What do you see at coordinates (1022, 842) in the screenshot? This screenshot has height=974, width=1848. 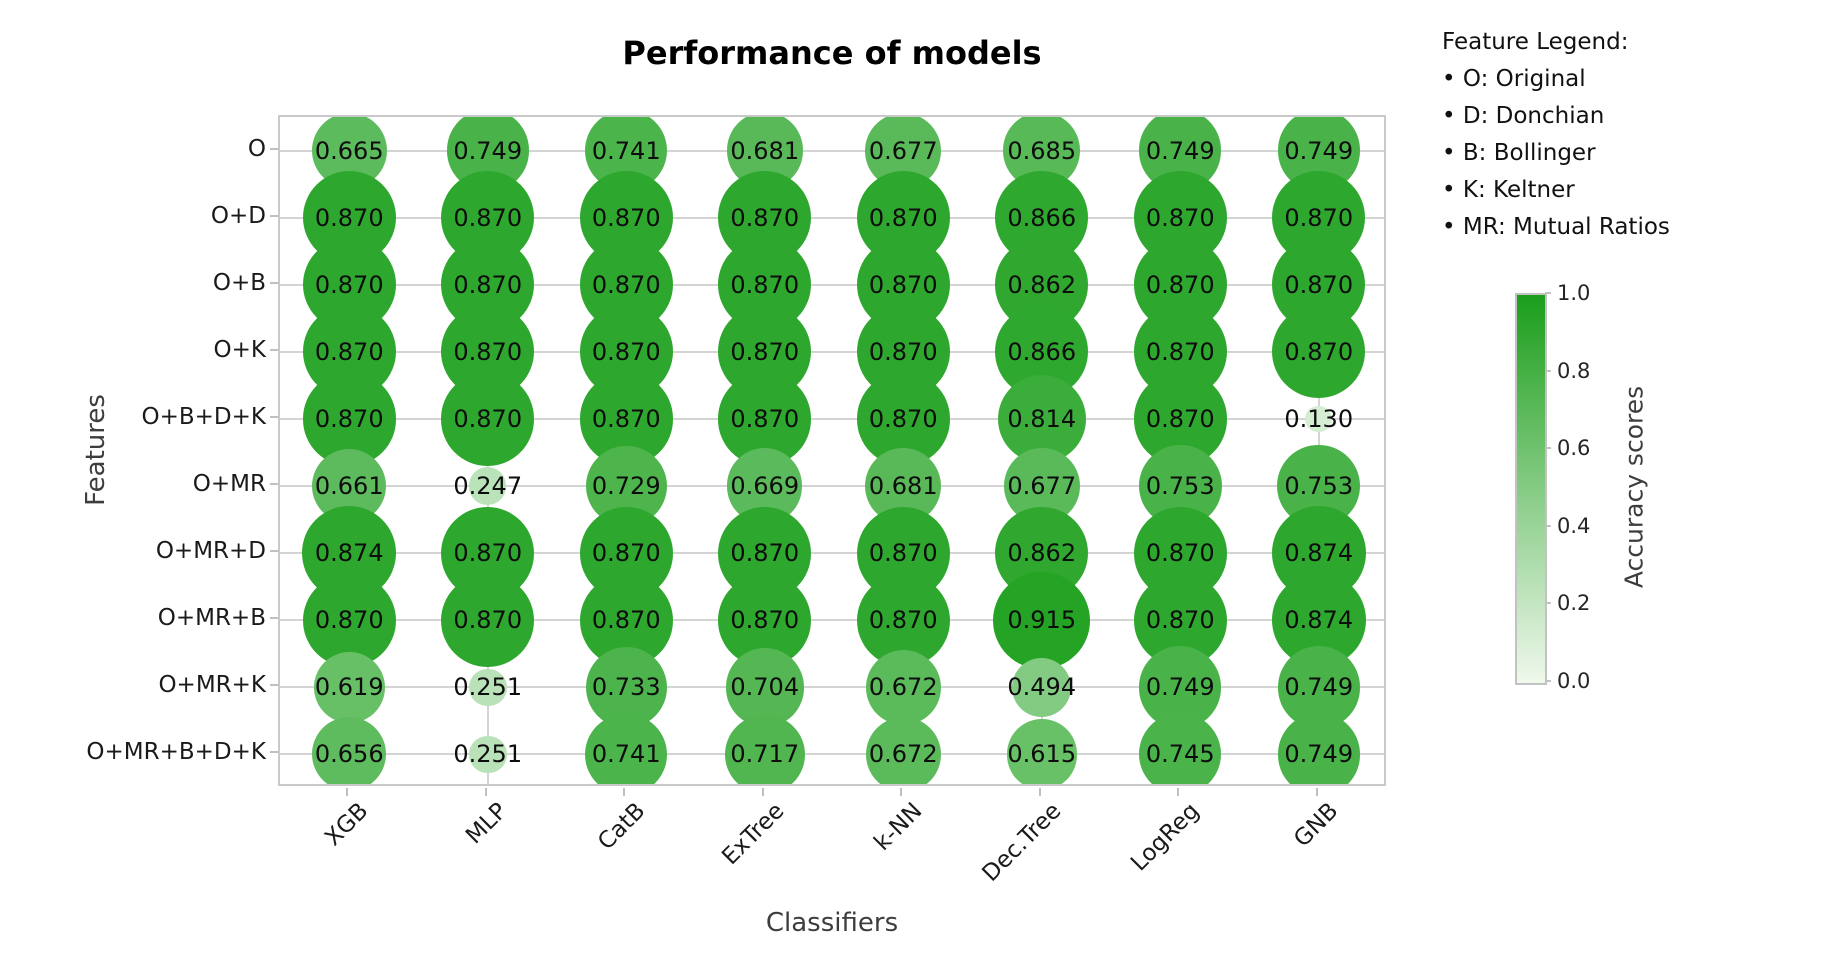 I see `x-tick-label: Dec.Tree` at bounding box center [1022, 842].